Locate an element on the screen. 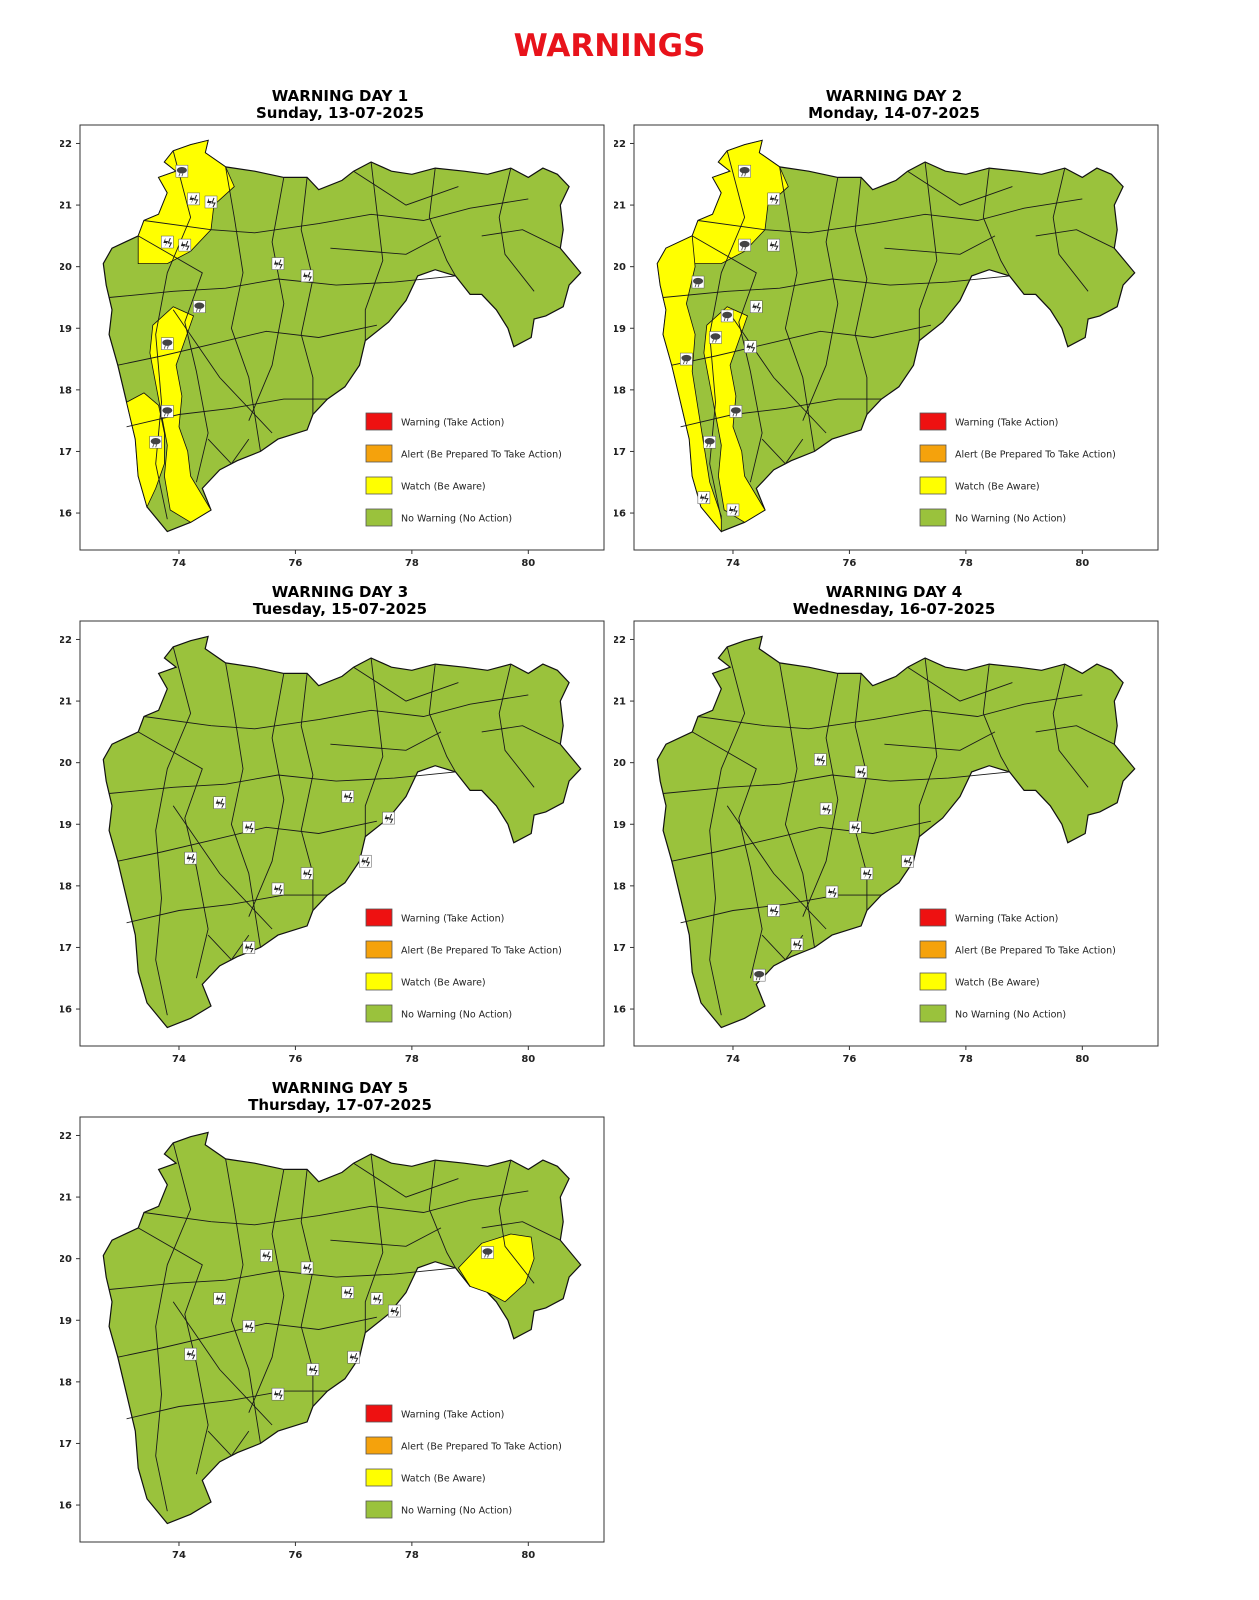 This screenshot has height=1600, width=1259. day-label: WARNING DAY 2 is located at coordinates (894, 96).